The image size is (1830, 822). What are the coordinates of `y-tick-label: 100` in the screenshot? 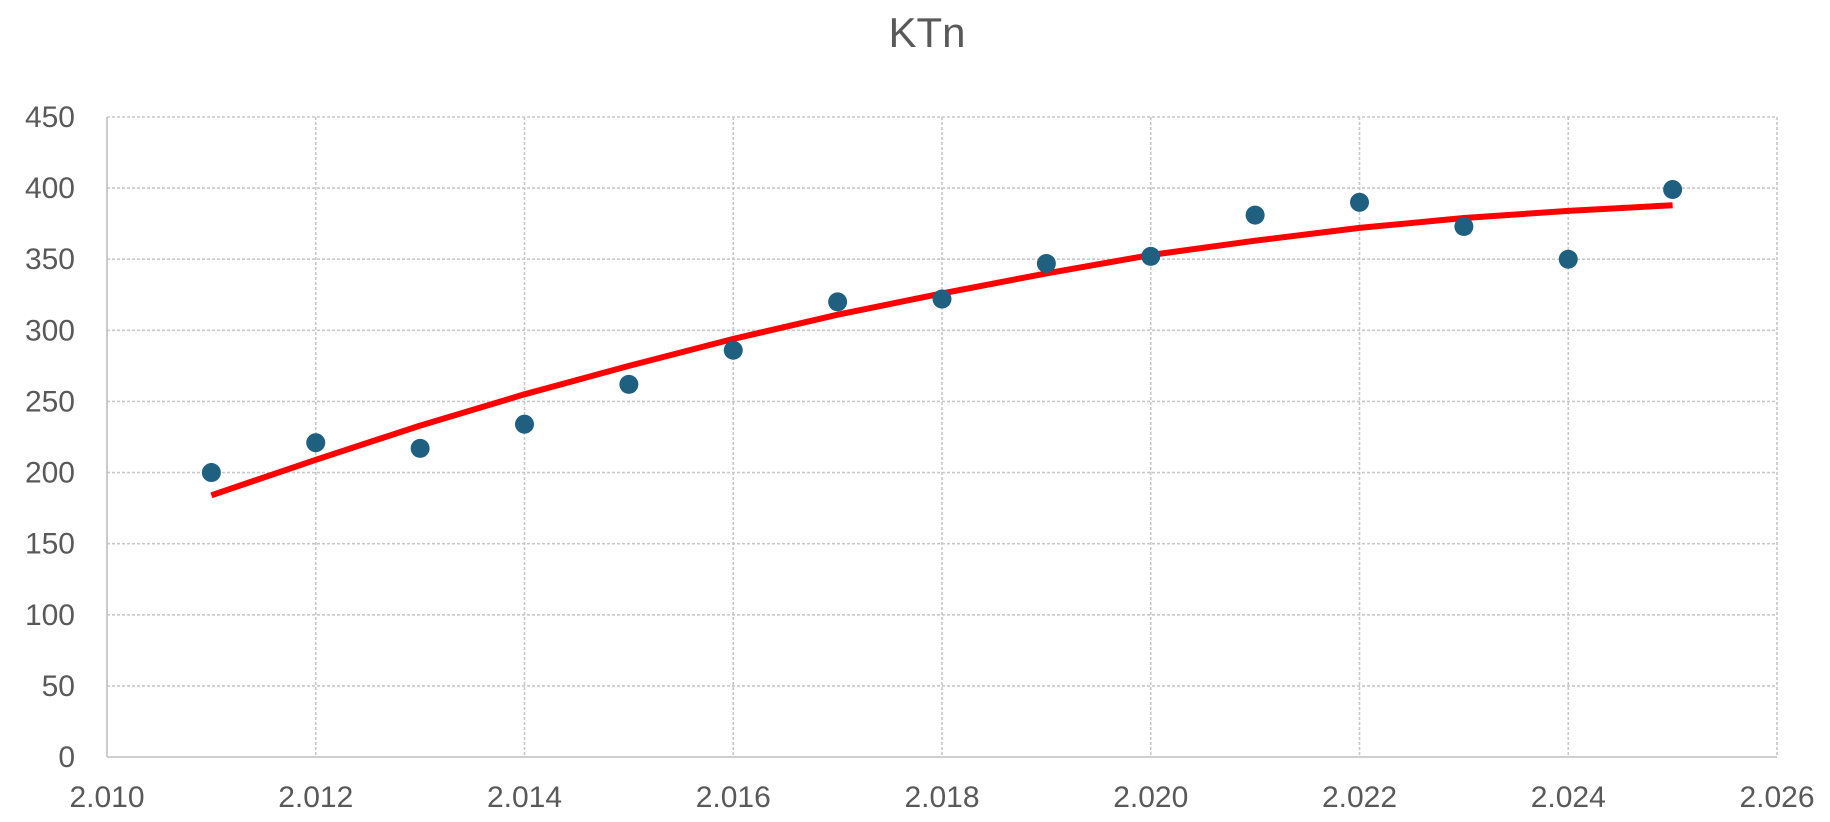 It's located at (50, 615).